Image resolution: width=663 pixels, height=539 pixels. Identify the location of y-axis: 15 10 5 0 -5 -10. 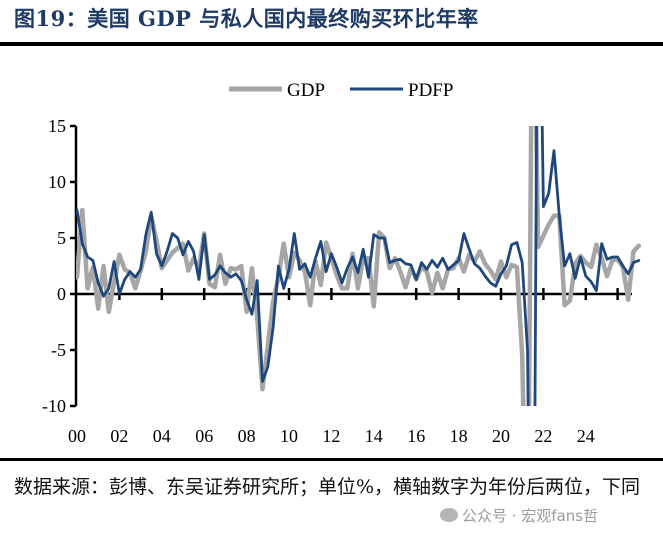
(60, 266).